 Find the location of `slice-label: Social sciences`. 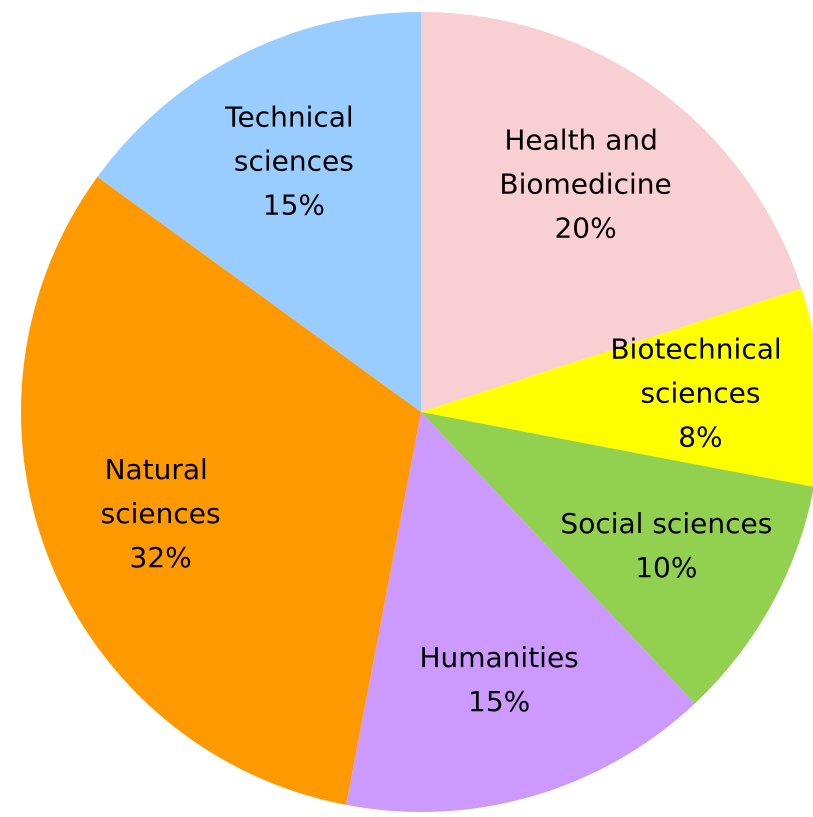

slice-label: Social sciences is located at coordinates (666, 523).